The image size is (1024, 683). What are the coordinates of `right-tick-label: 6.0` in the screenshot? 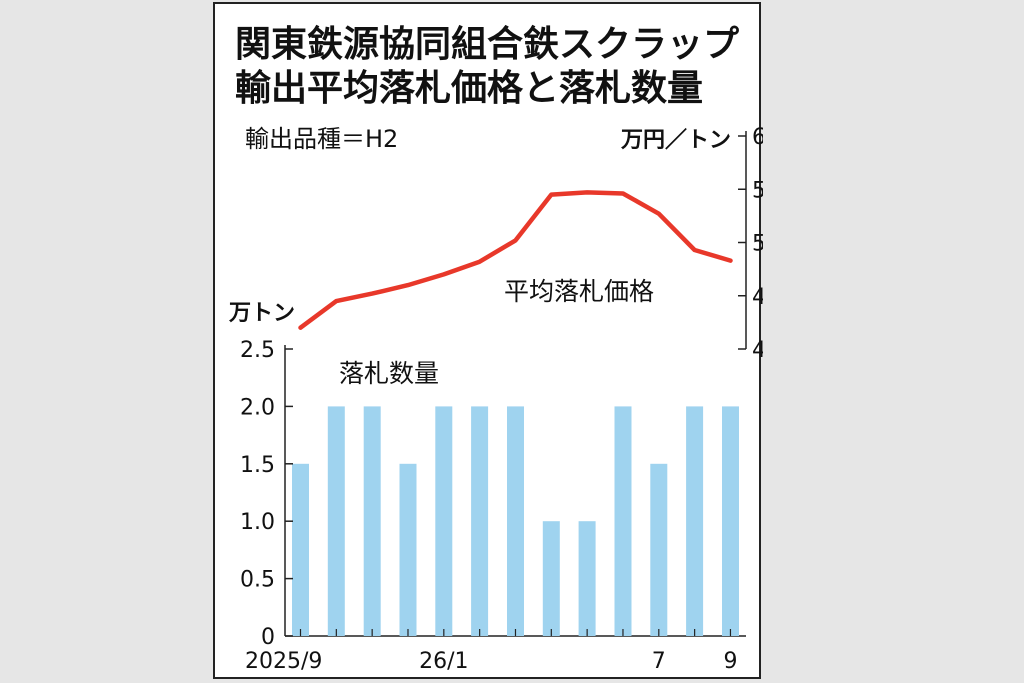 It's located at (757, 137).